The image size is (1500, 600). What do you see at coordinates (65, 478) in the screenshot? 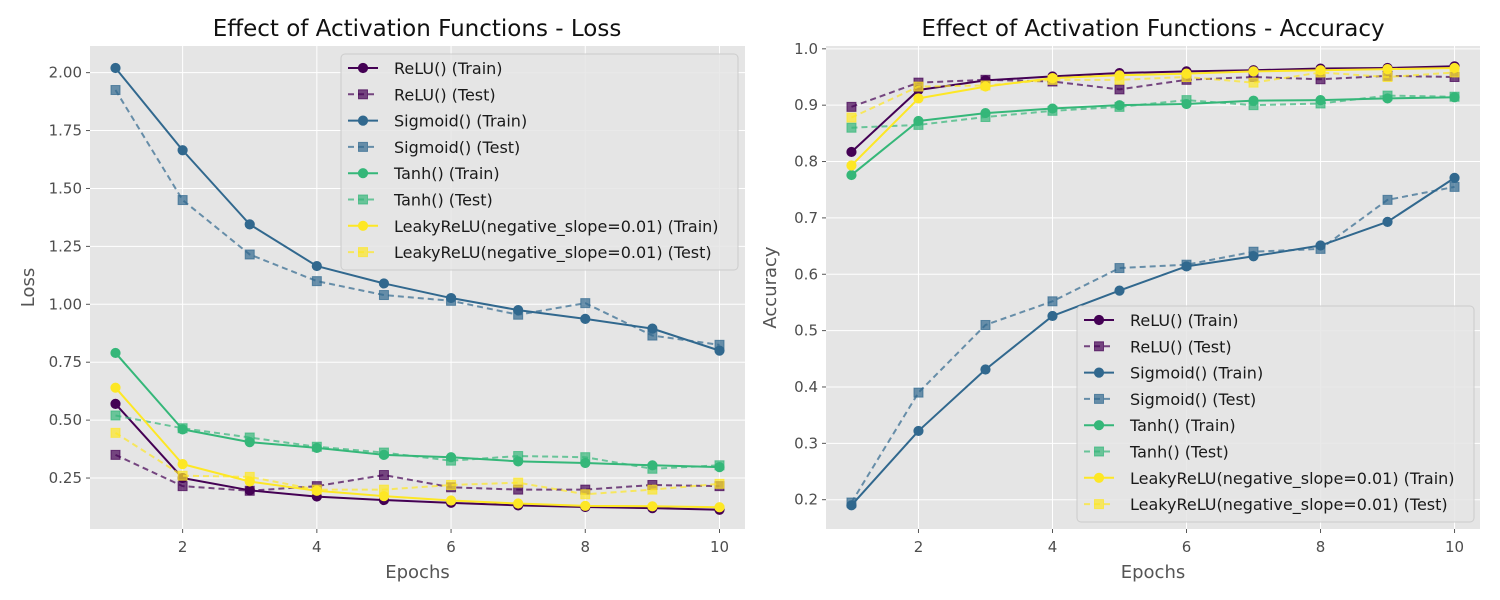
I see `y-tick-label: 0.25` at bounding box center [65, 478].